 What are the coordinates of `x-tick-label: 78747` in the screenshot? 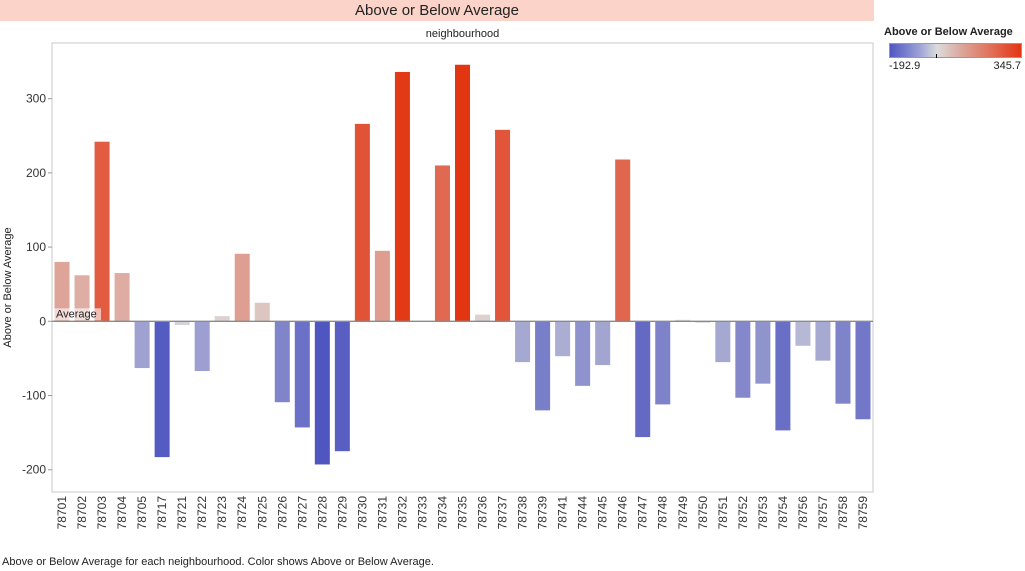 It's located at (643, 513).